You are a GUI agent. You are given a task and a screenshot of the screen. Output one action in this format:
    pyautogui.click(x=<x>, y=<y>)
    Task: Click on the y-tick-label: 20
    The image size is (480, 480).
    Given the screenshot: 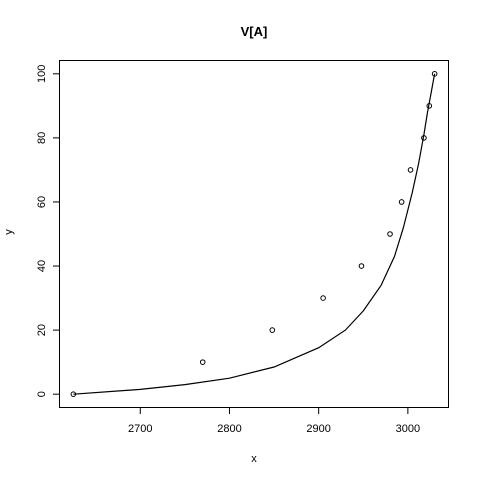 What is the action you would take?
    pyautogui.click(x=42, y=330)
    